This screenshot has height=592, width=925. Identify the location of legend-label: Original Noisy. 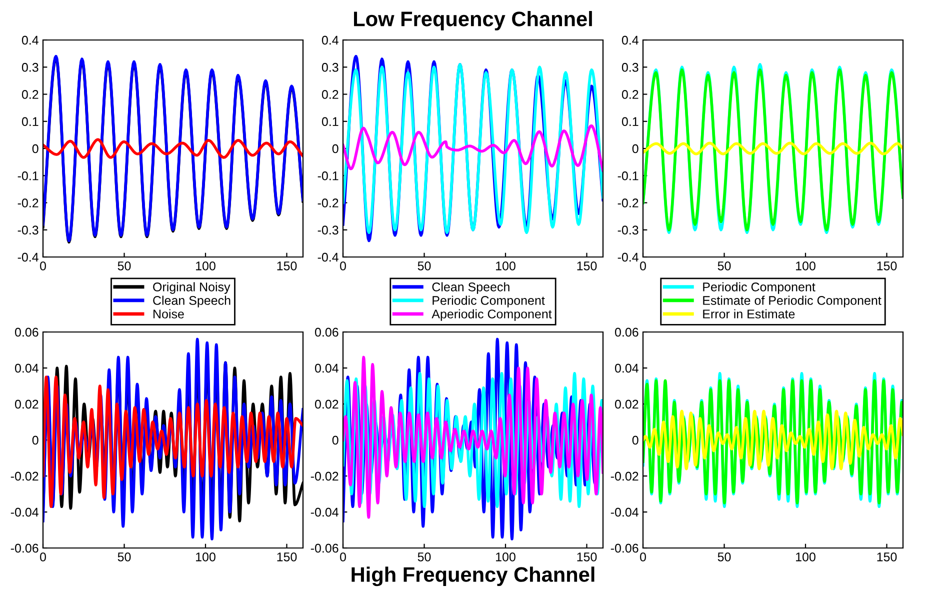
(191, 288).